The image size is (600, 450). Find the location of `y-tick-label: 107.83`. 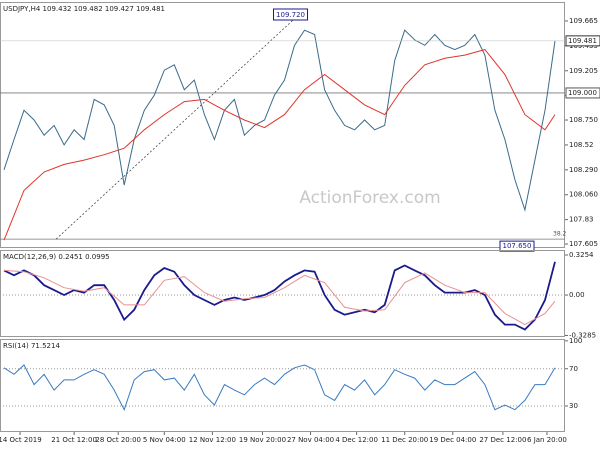

y-tick-label: 107.83 is located at coordinates (581, 220).